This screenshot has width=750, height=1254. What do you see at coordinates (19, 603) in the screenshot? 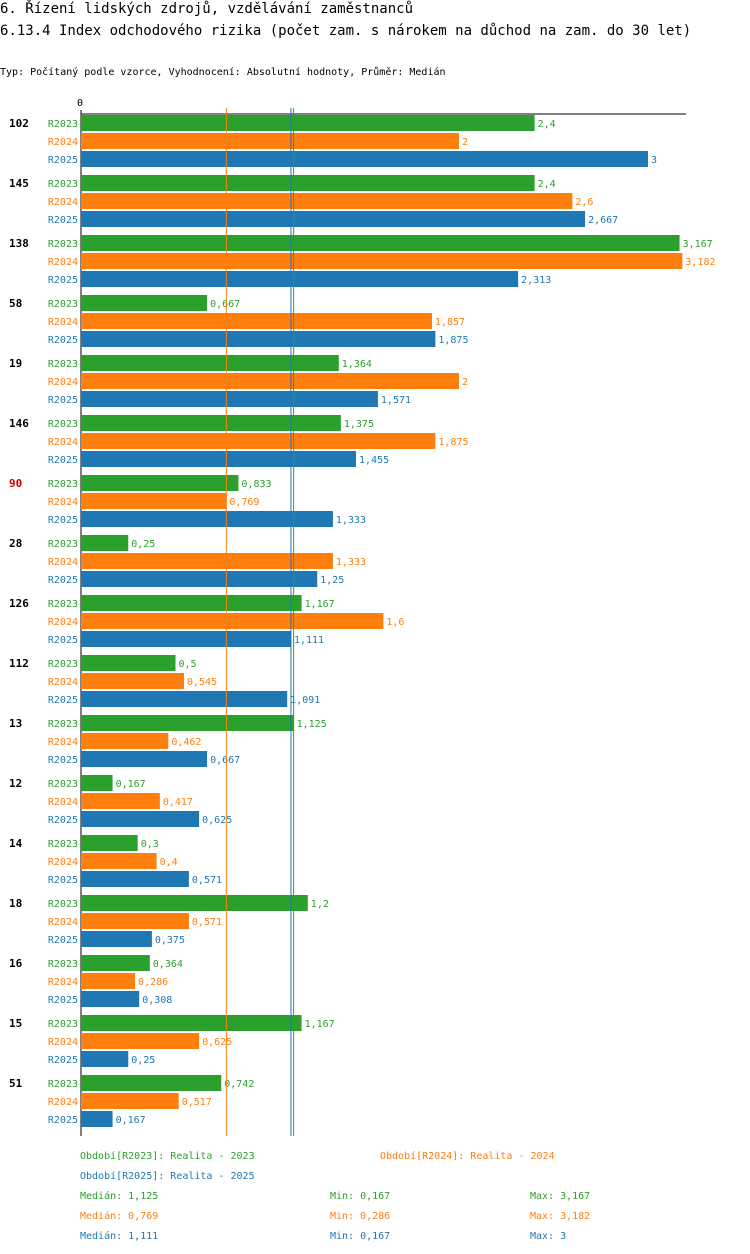
I see `category-label-126: 126` at bounding box center [19, 603].